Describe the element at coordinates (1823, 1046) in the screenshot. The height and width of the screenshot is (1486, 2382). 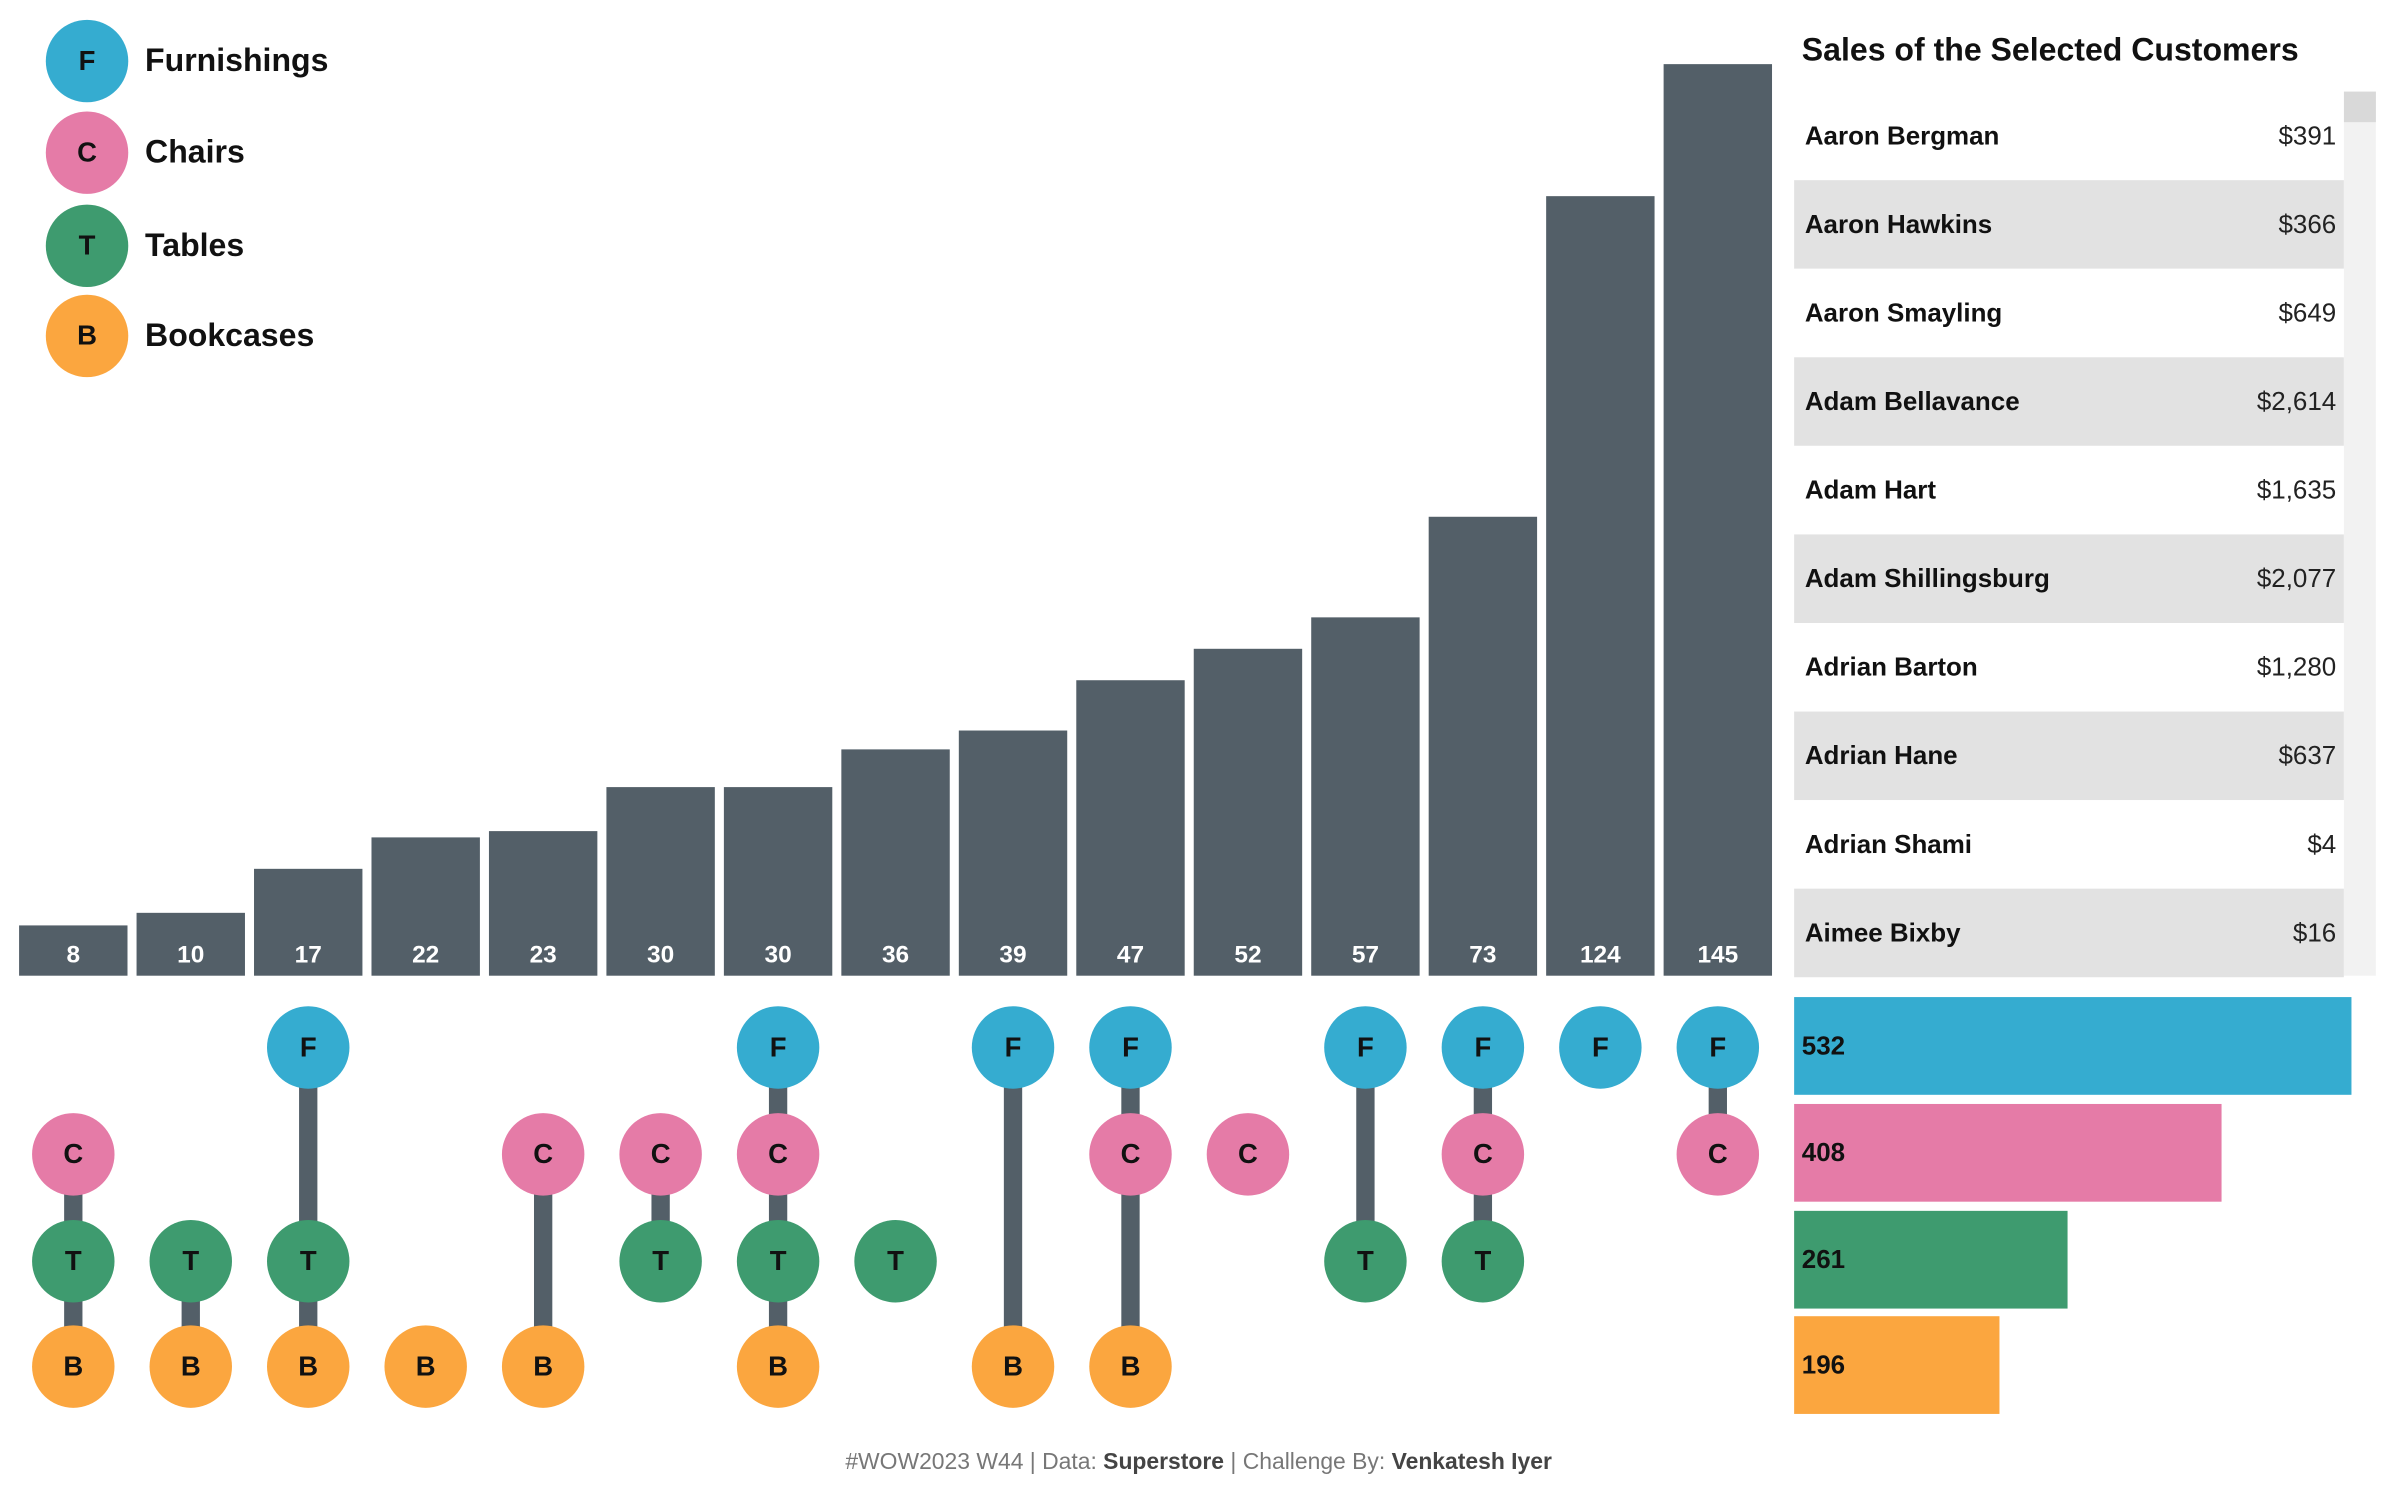
I see `set-size-label: 532` at that location.